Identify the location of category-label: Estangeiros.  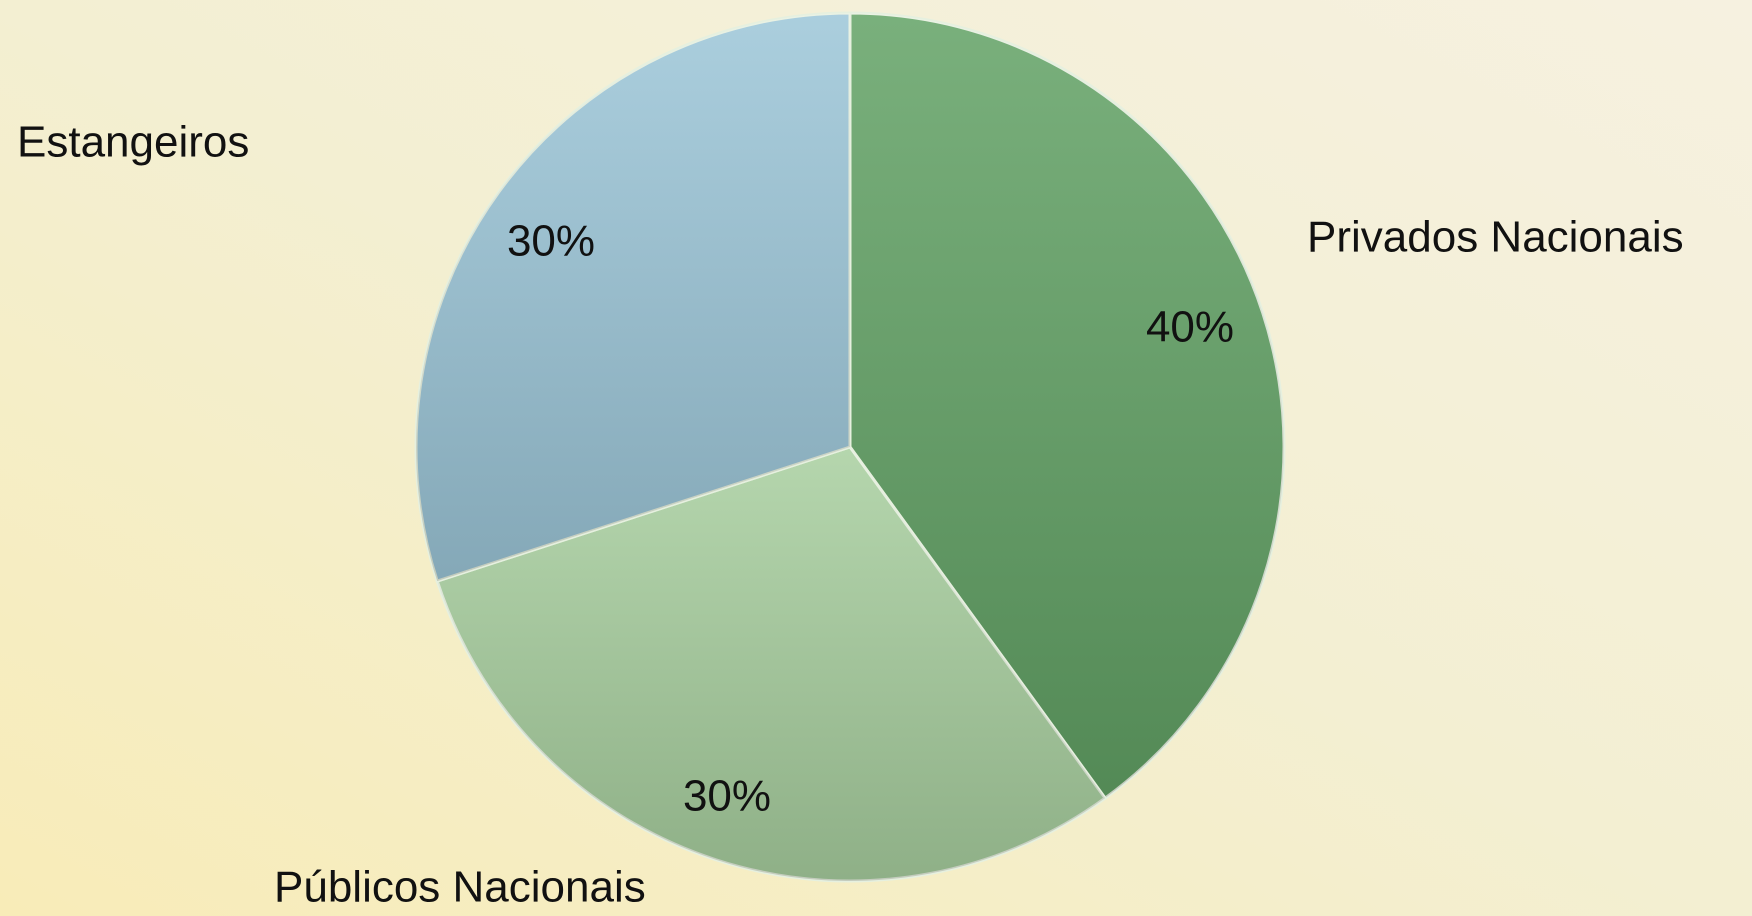
(133, 142).